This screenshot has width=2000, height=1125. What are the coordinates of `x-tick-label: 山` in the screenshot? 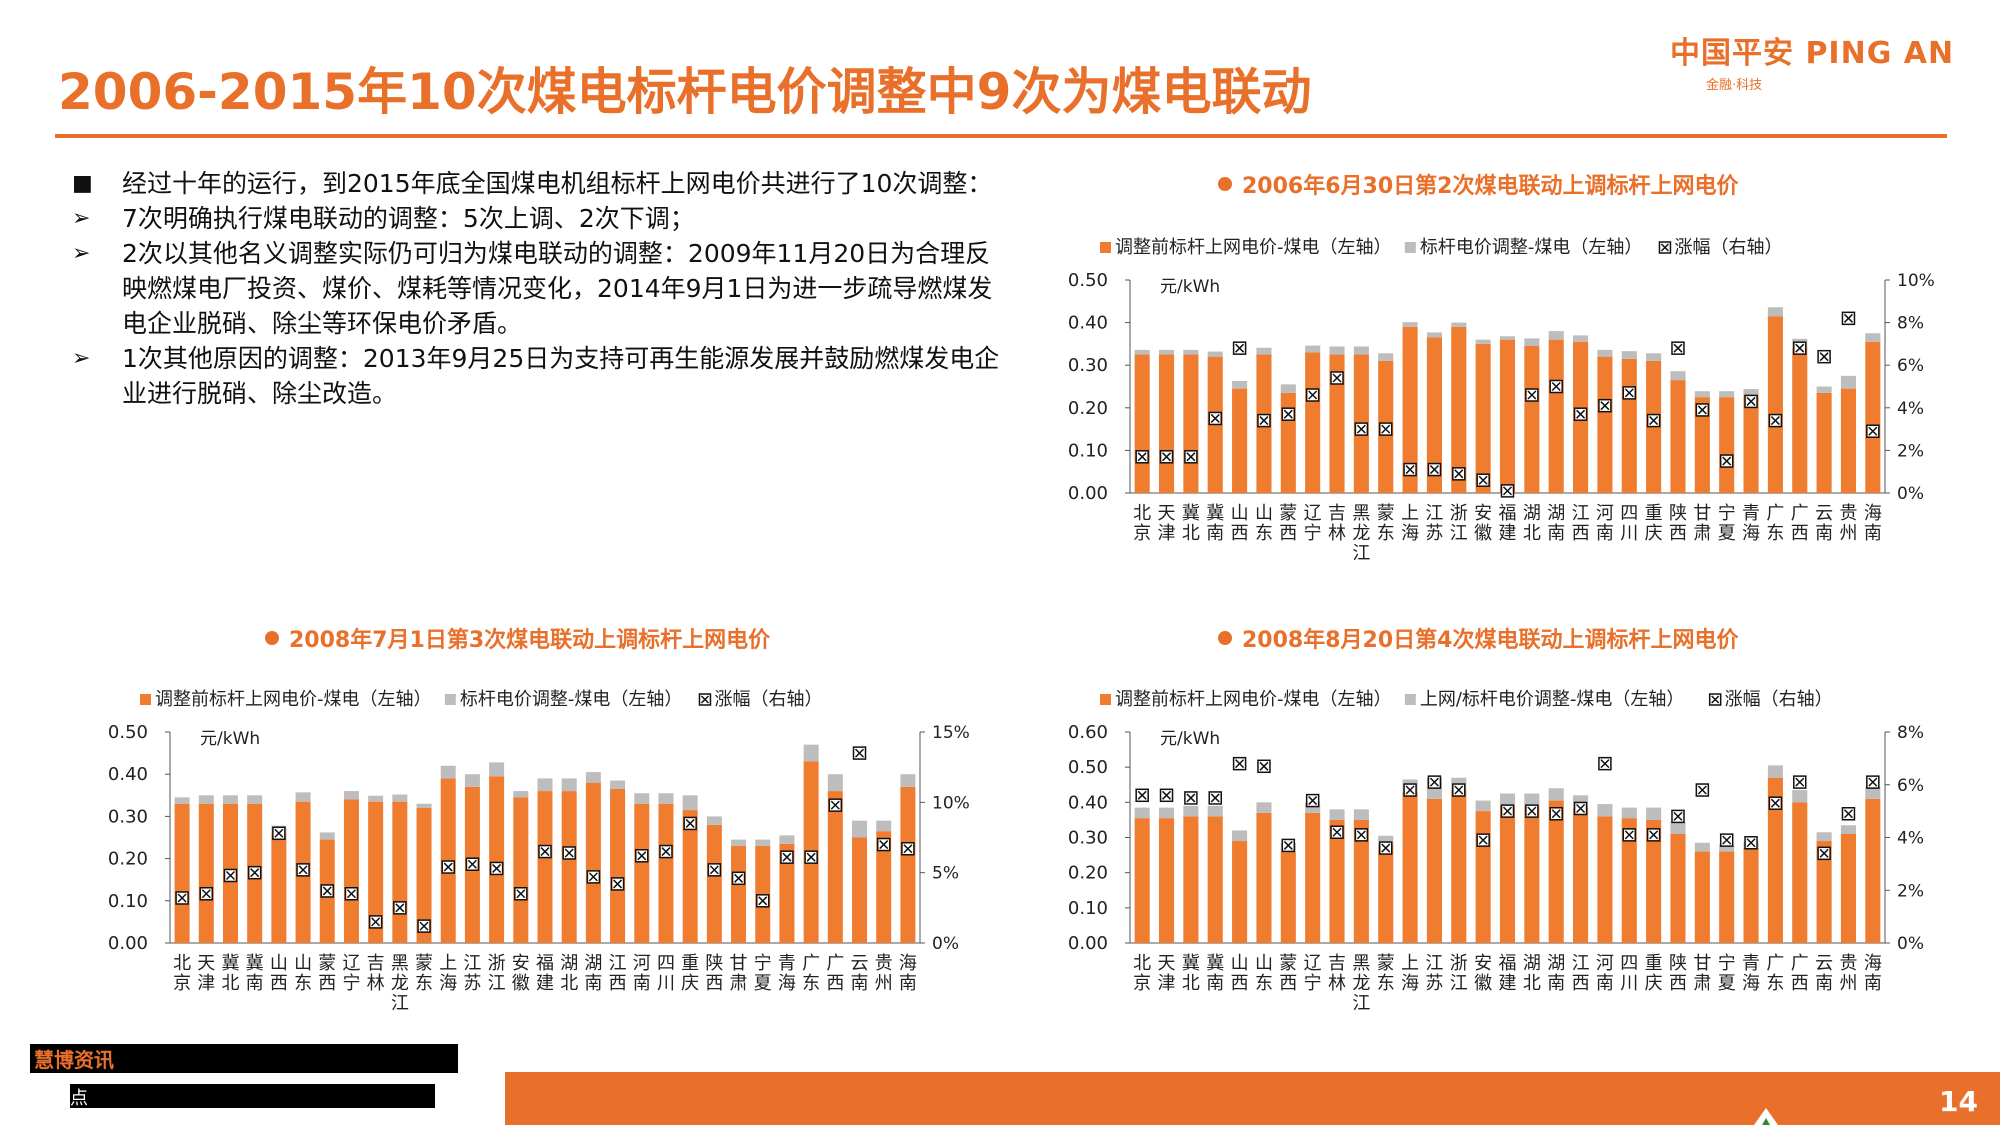 It's located at (303, 963).